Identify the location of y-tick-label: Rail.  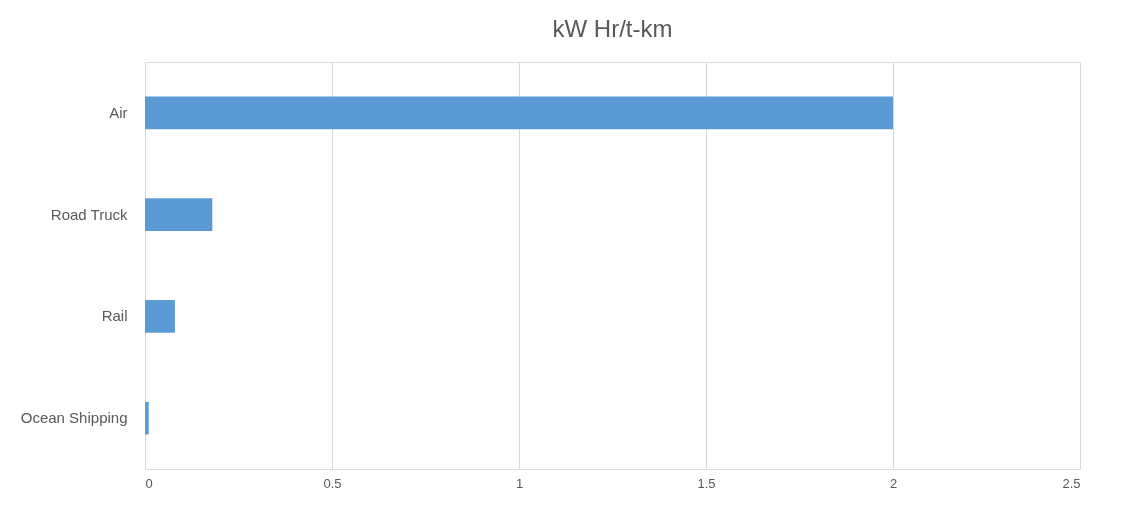
(114, 316).